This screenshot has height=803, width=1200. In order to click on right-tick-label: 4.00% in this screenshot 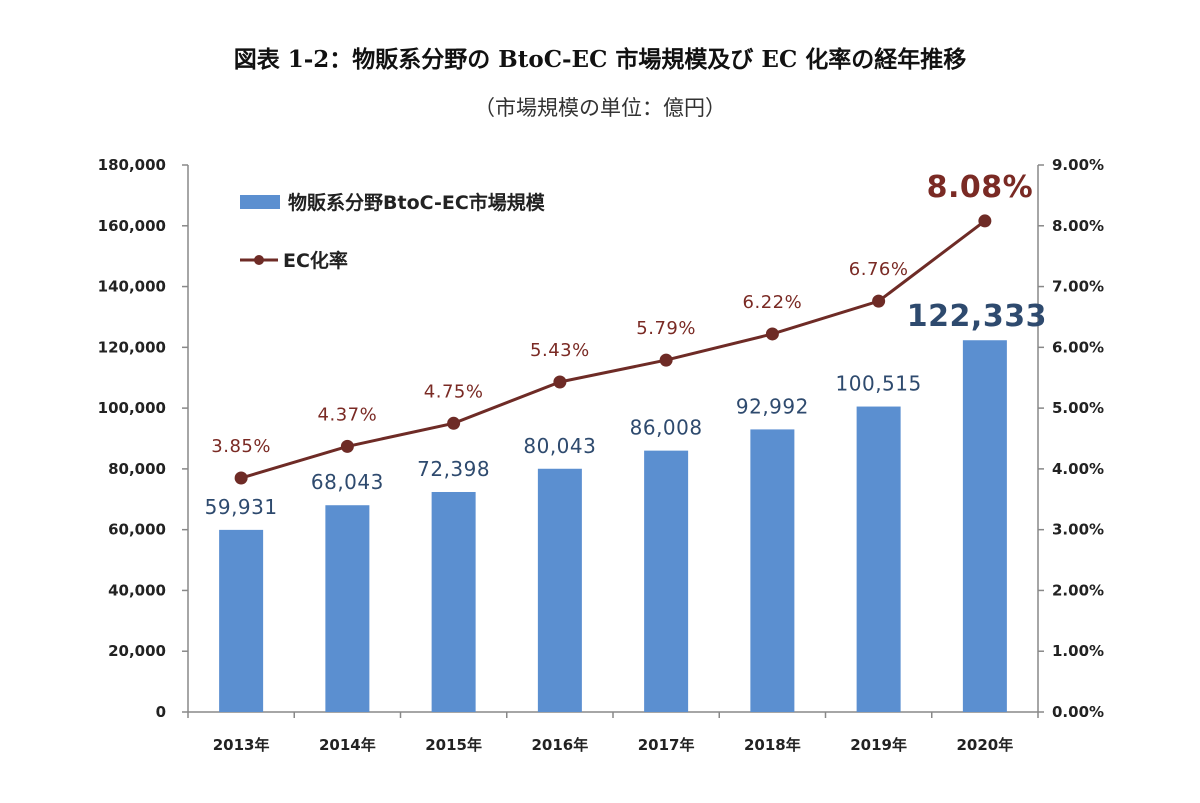, I will do `click(1078, 469)`.